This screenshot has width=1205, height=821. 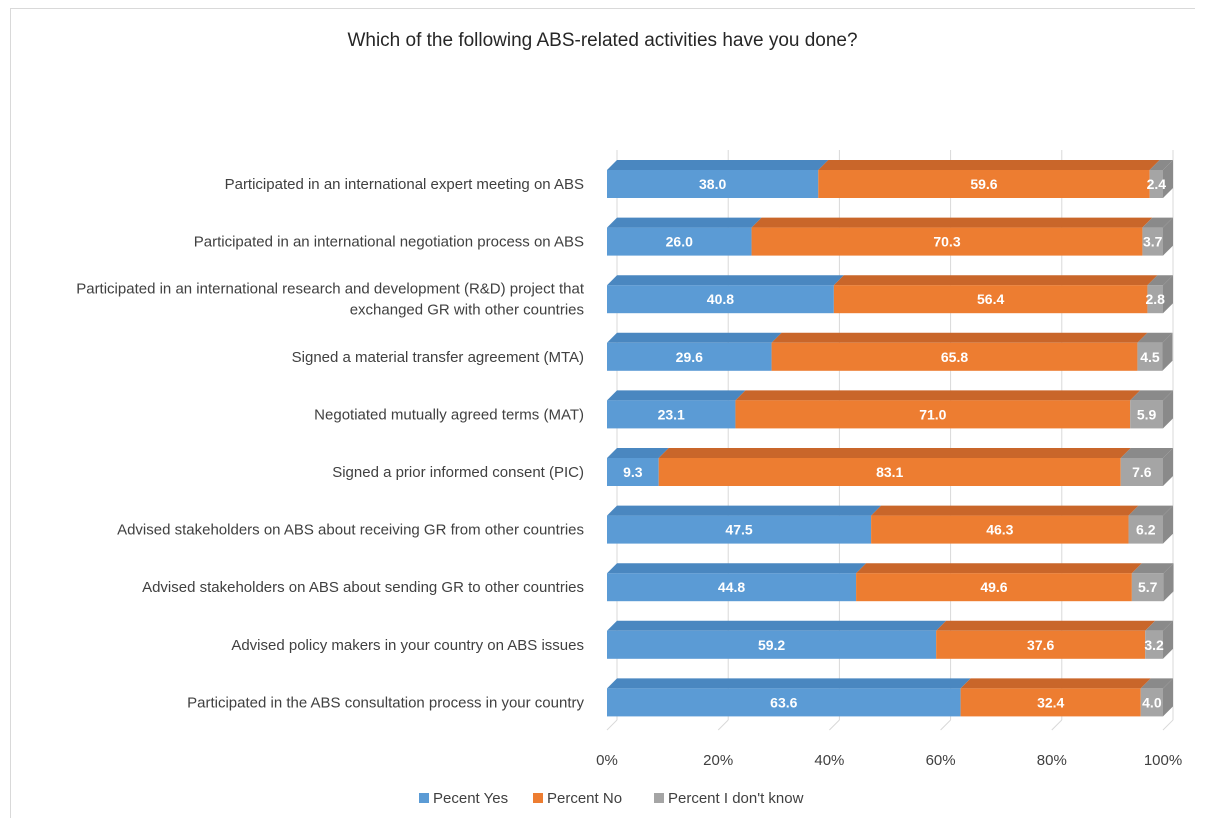 I want to click on data-label: 65.8, so click(x=954, y=357).